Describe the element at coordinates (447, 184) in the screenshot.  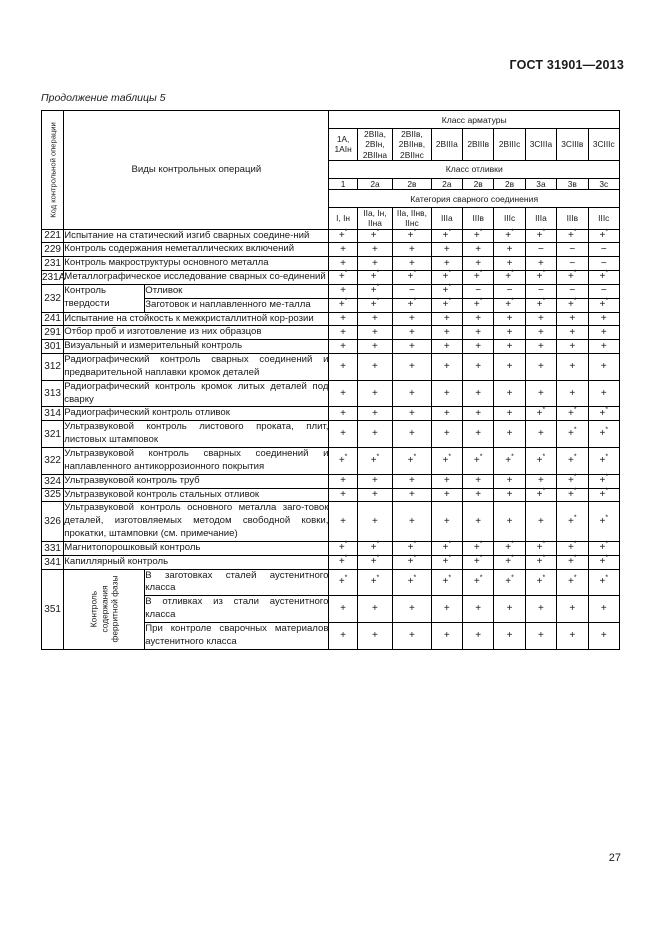
I see `casting-class-cell-4: 2а` at that location.